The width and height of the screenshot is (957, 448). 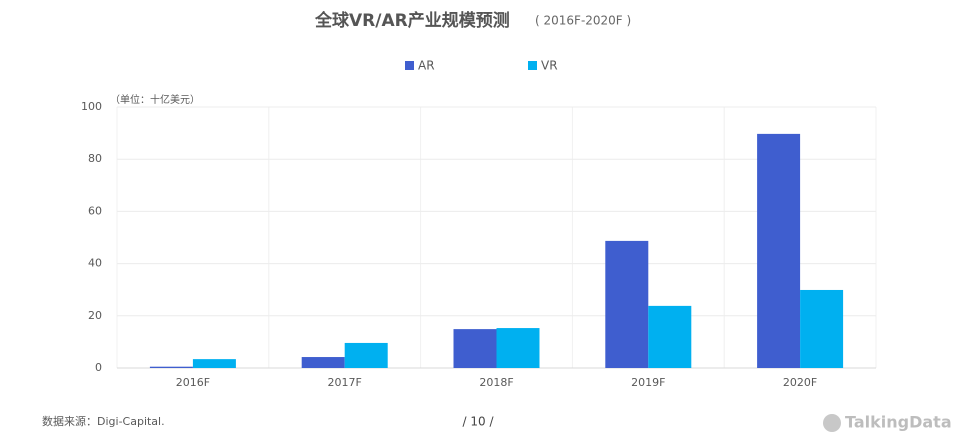 What do you see at coordinates (95, 210) in the screenshot?
I see `y-tick-label: 60` at bounding box center [95, 210].